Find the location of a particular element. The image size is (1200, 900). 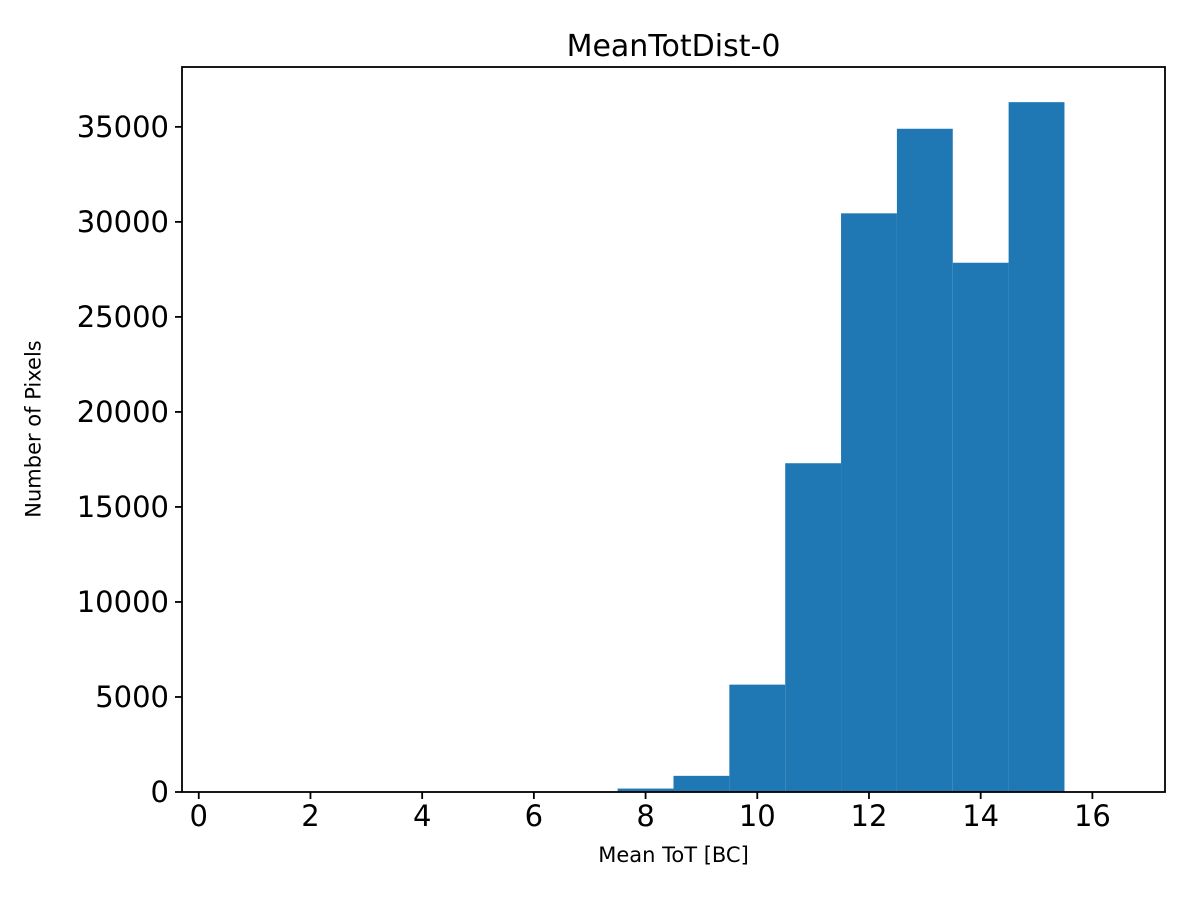

x-tick-label: 6 is located at coordinates (534, 816).